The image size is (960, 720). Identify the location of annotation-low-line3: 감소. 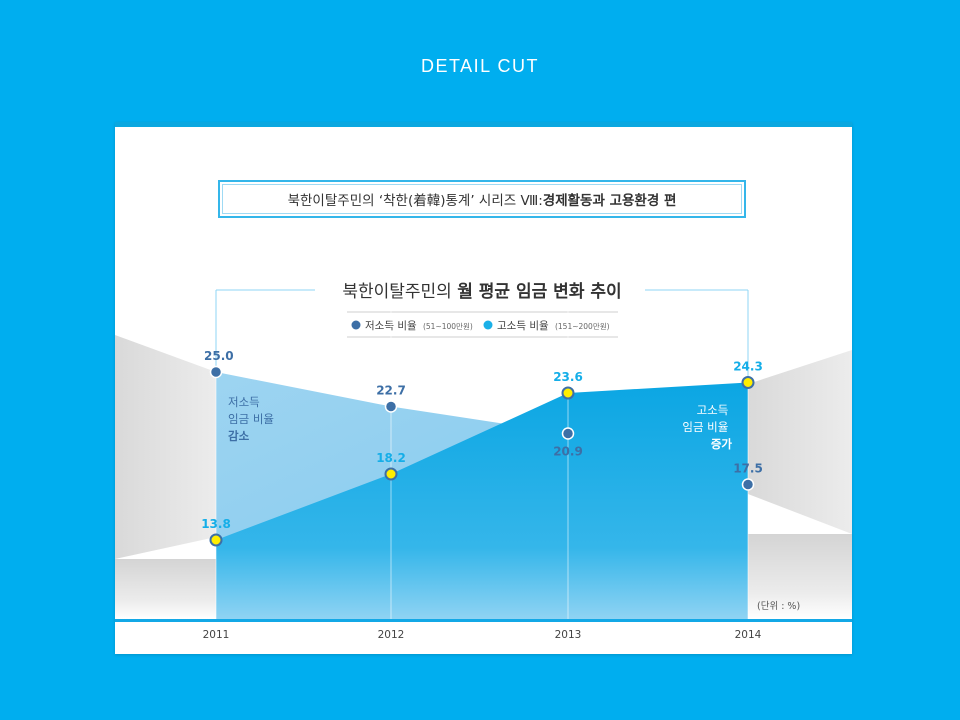
(239, 436).